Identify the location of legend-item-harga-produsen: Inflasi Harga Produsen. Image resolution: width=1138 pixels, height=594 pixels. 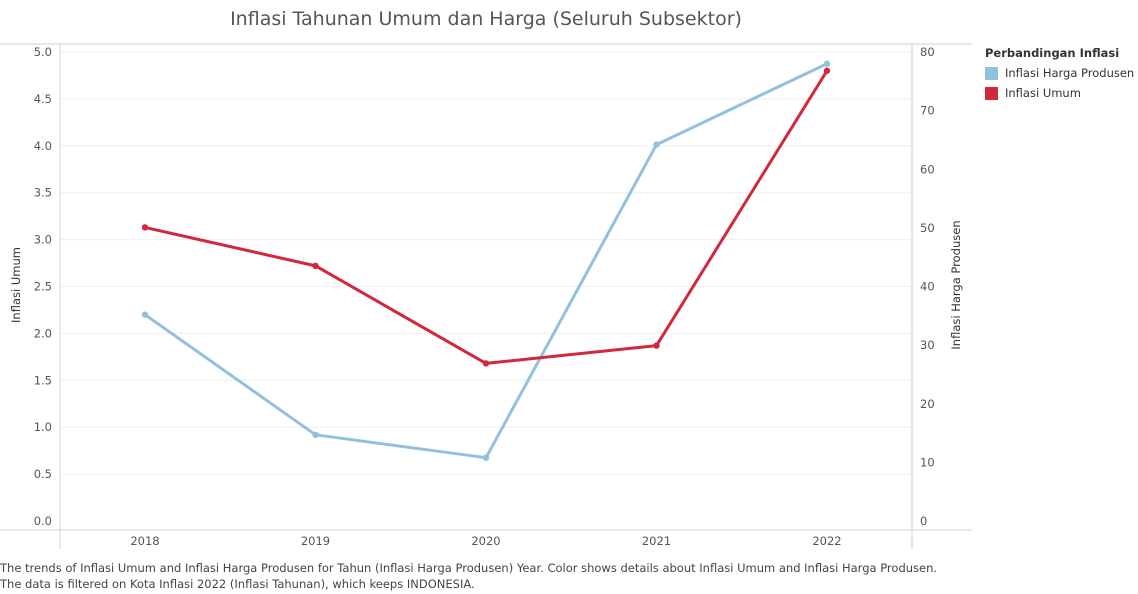
(1059, 73).